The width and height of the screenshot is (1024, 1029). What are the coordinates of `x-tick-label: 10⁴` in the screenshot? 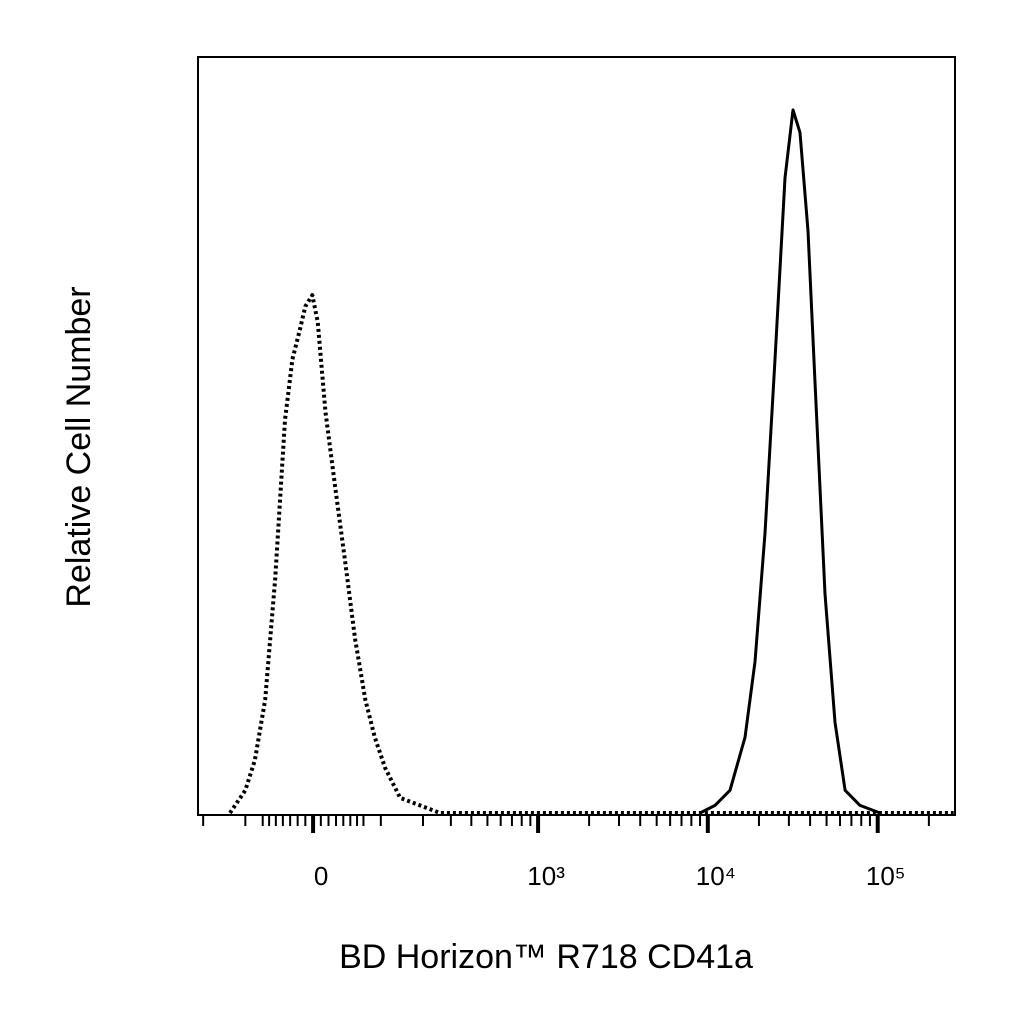 It's located at (716, 876).